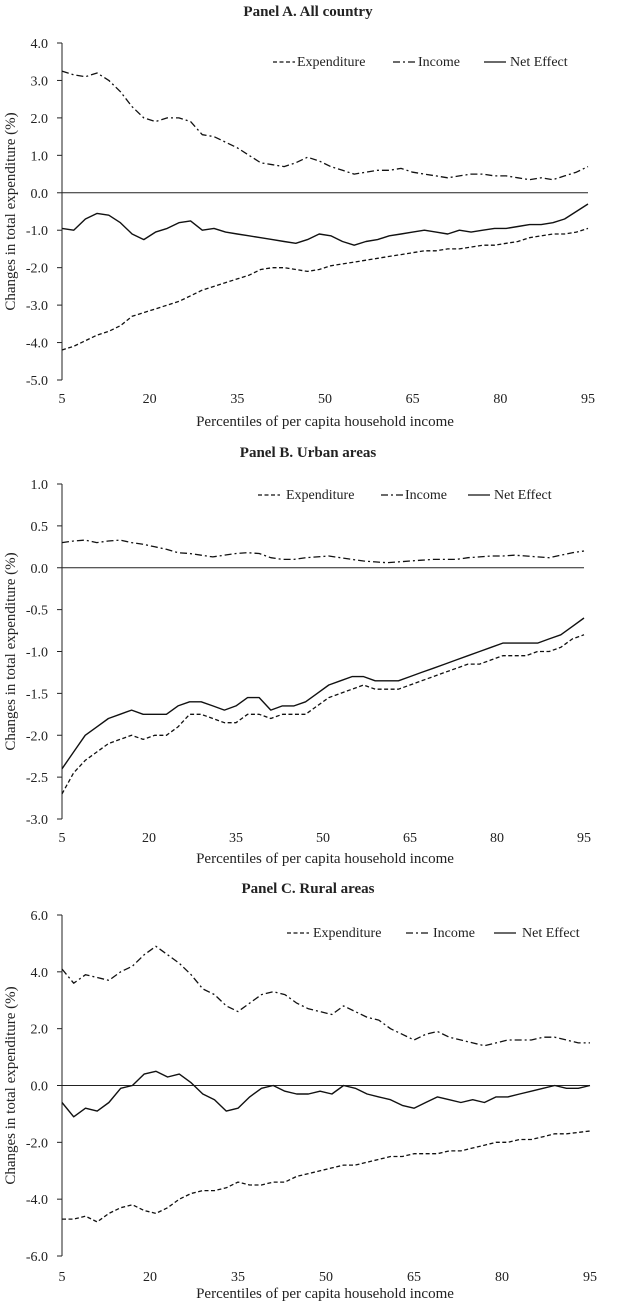  What do you see at coordinates (40, 81) in the screenshot?
I see `y-tick-label: 3.0` at bounding box center [40, 81].